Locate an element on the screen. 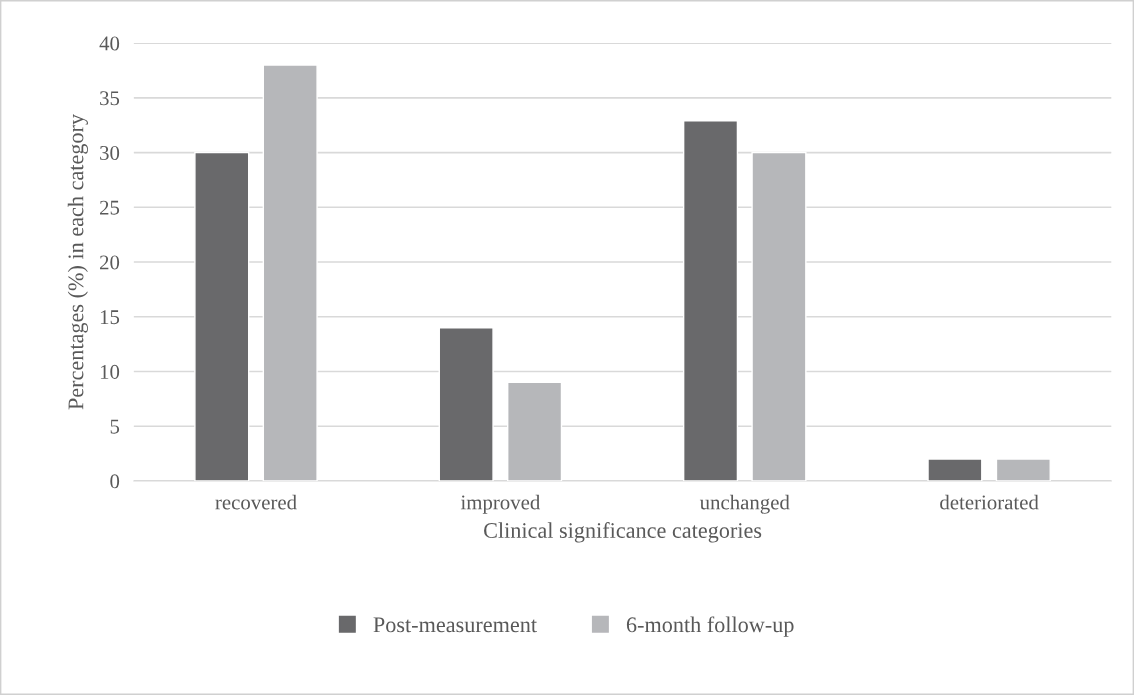  y-tick-label: 20 is located at coordinates (110, 262).